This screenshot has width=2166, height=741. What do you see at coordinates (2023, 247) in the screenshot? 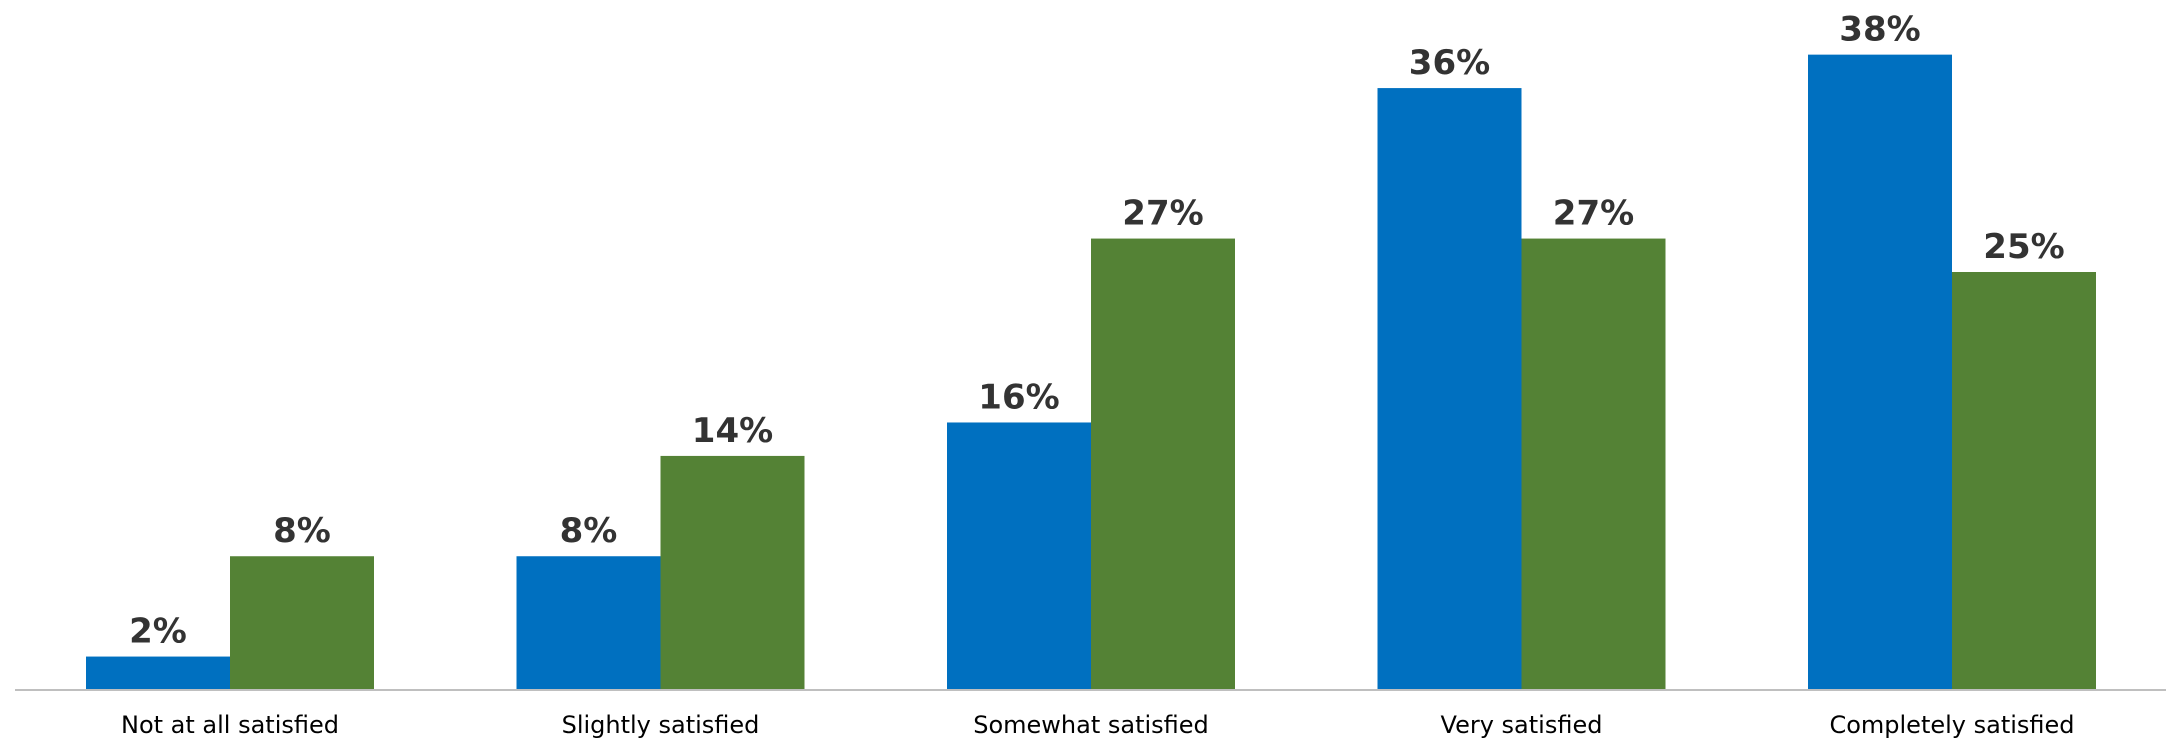
I see `value-label-series2-5: 25%` at bounding box center [2023, 247].